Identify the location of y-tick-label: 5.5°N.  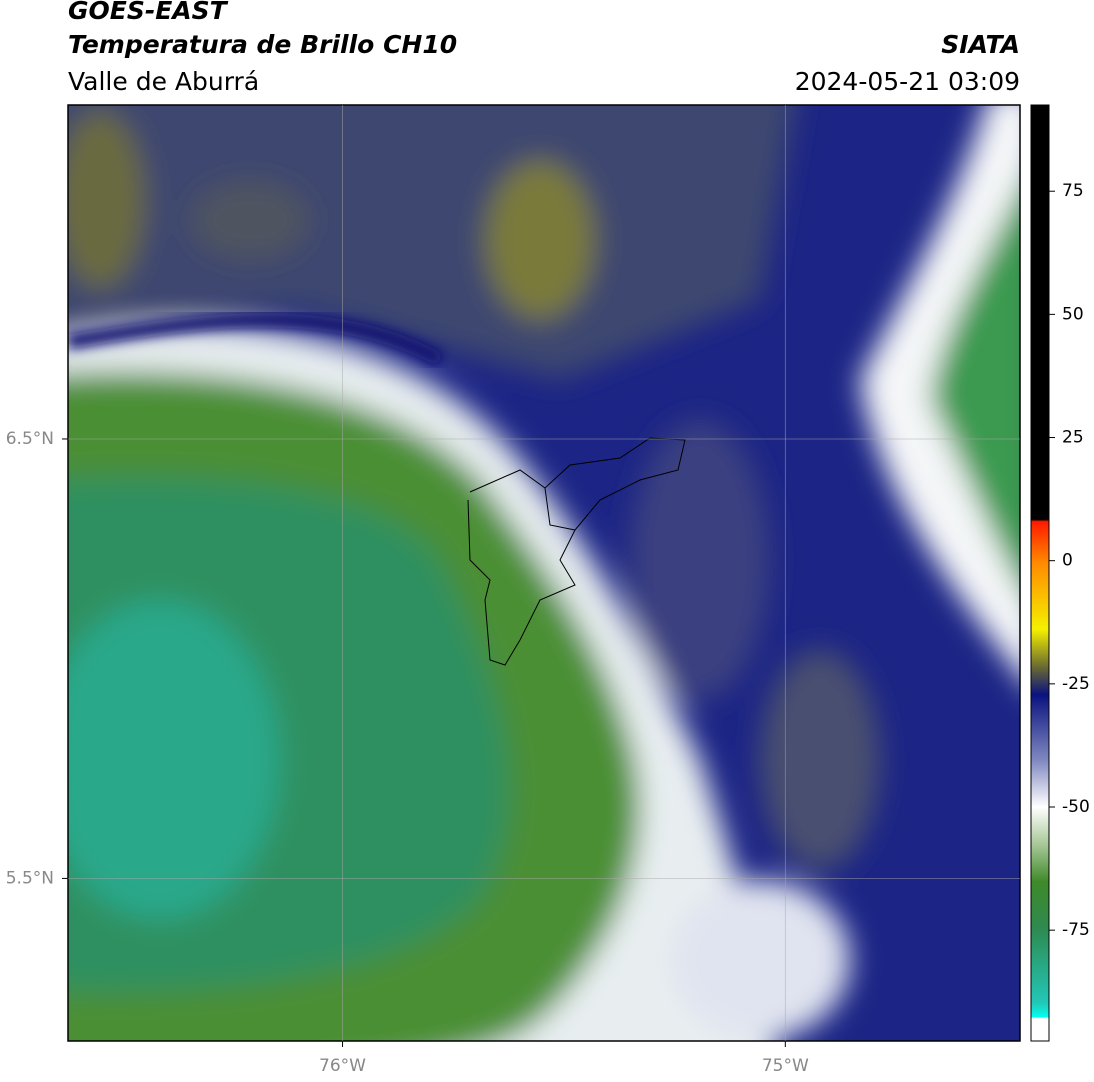
(30, 878).